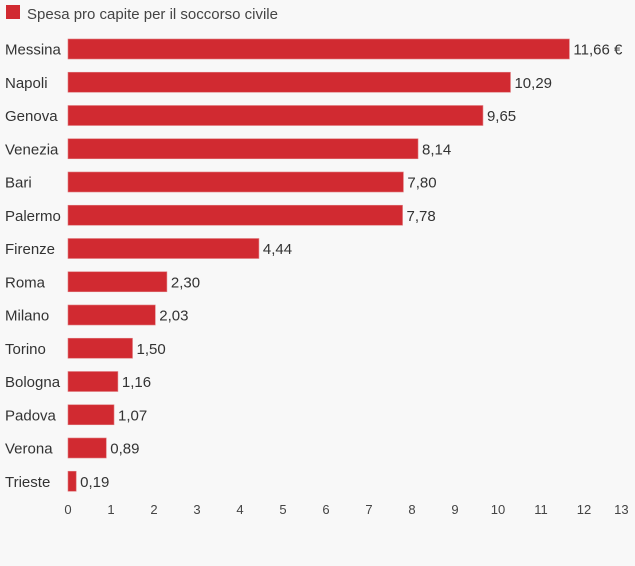 This screenshot has height=566, width=635. Describe the element at coordinates (533, 83) in the screenshot. I see `value-label: 10,29` at that location.